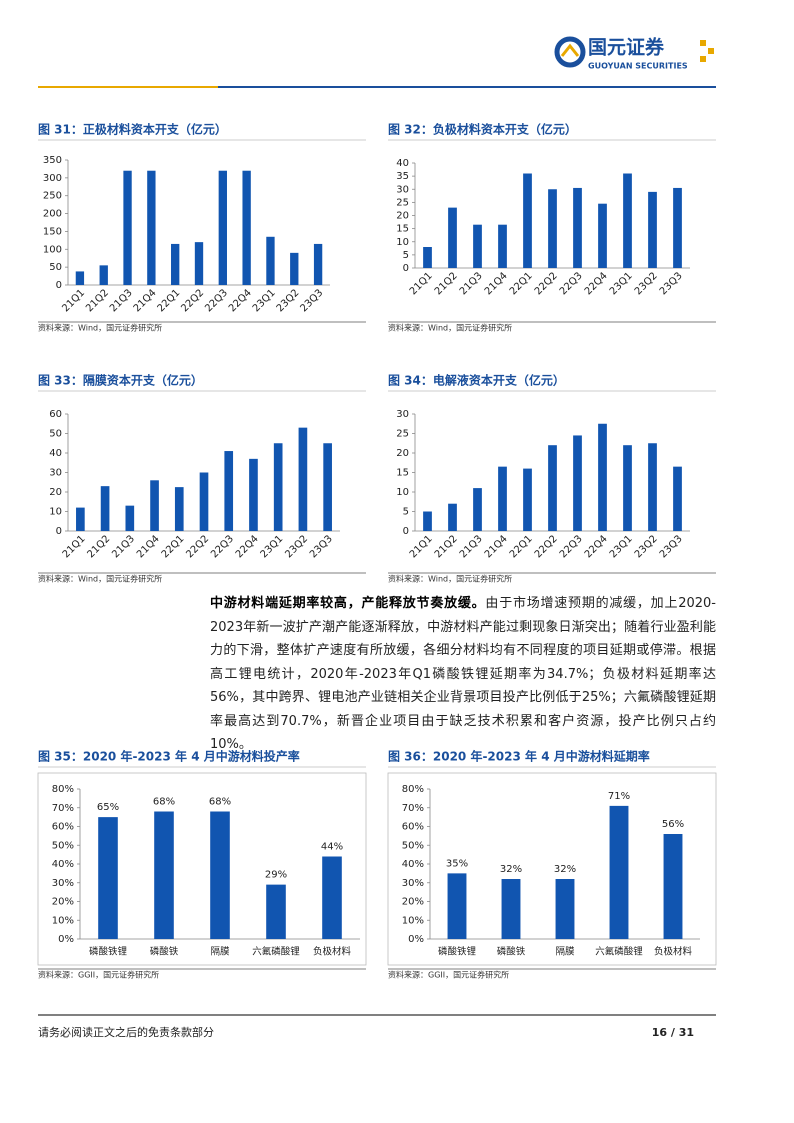 This screenshot has height=1123, width=794. I want to click on value-label: 35%, so click(457, 863).